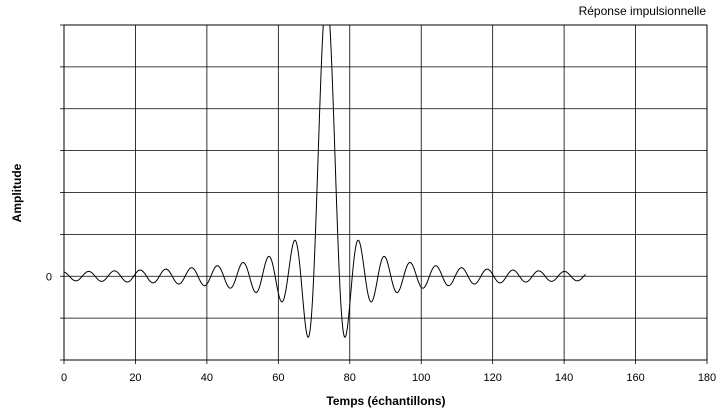  I want to click on x-tick-label: 20, so click(135, 378).